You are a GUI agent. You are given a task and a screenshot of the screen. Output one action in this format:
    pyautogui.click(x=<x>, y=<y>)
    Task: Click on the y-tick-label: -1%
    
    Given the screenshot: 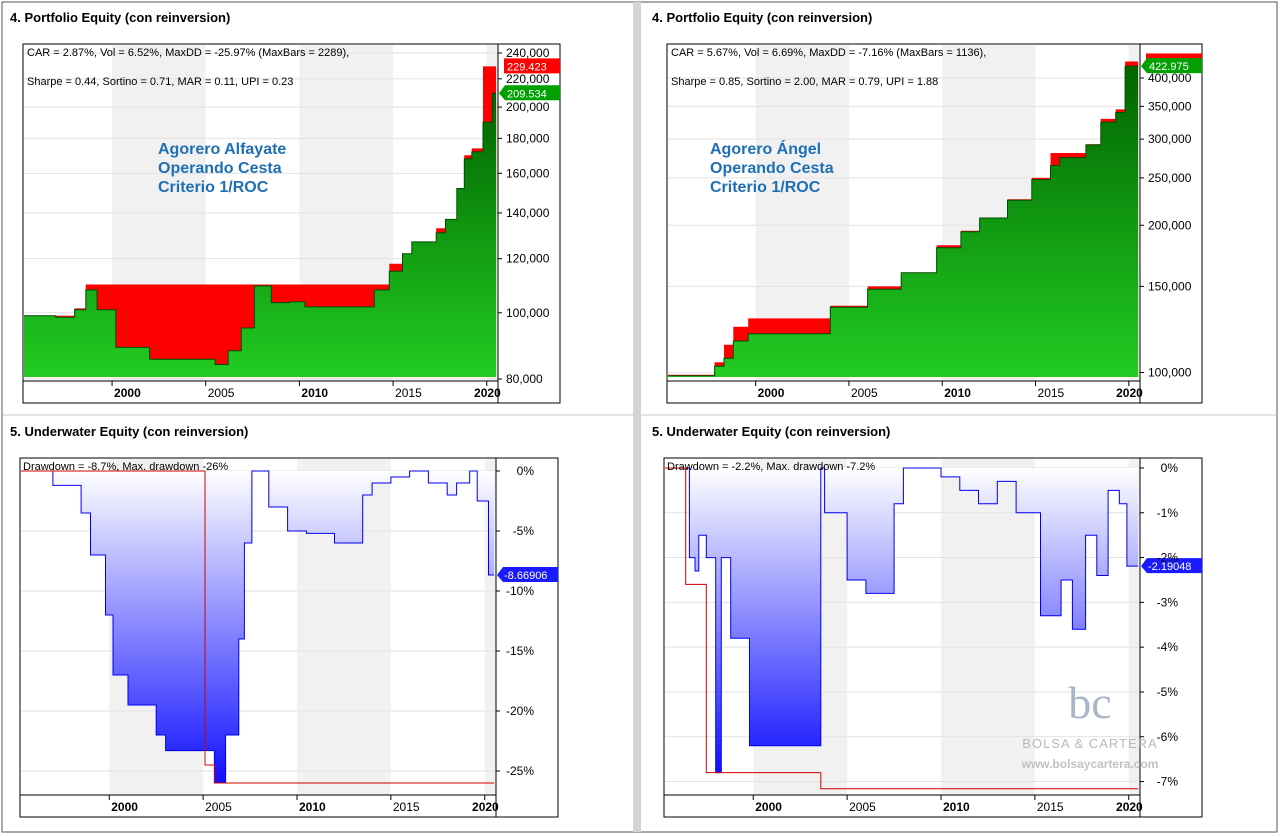 What is the action you would take?
    pyautogui.click(x=1168, y=513)
    